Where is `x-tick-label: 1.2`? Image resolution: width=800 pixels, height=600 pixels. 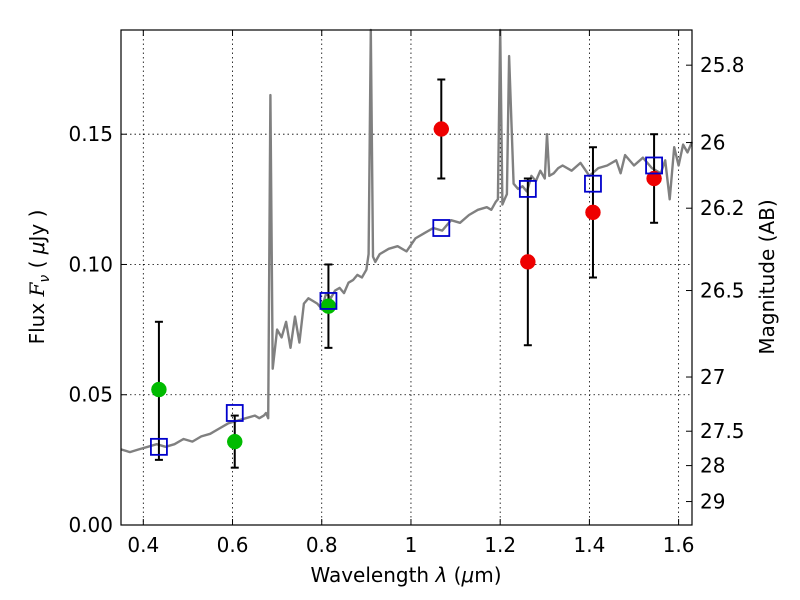 x-tick-label: 1.2 is located at coordinates (500, 545).